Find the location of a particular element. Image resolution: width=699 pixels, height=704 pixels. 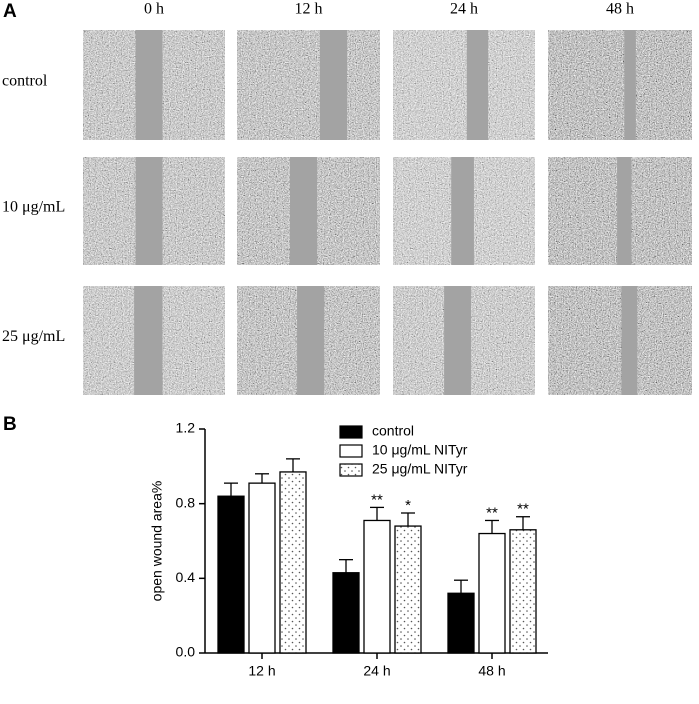

column-label: 12 h is located at coordinates (309, 9).